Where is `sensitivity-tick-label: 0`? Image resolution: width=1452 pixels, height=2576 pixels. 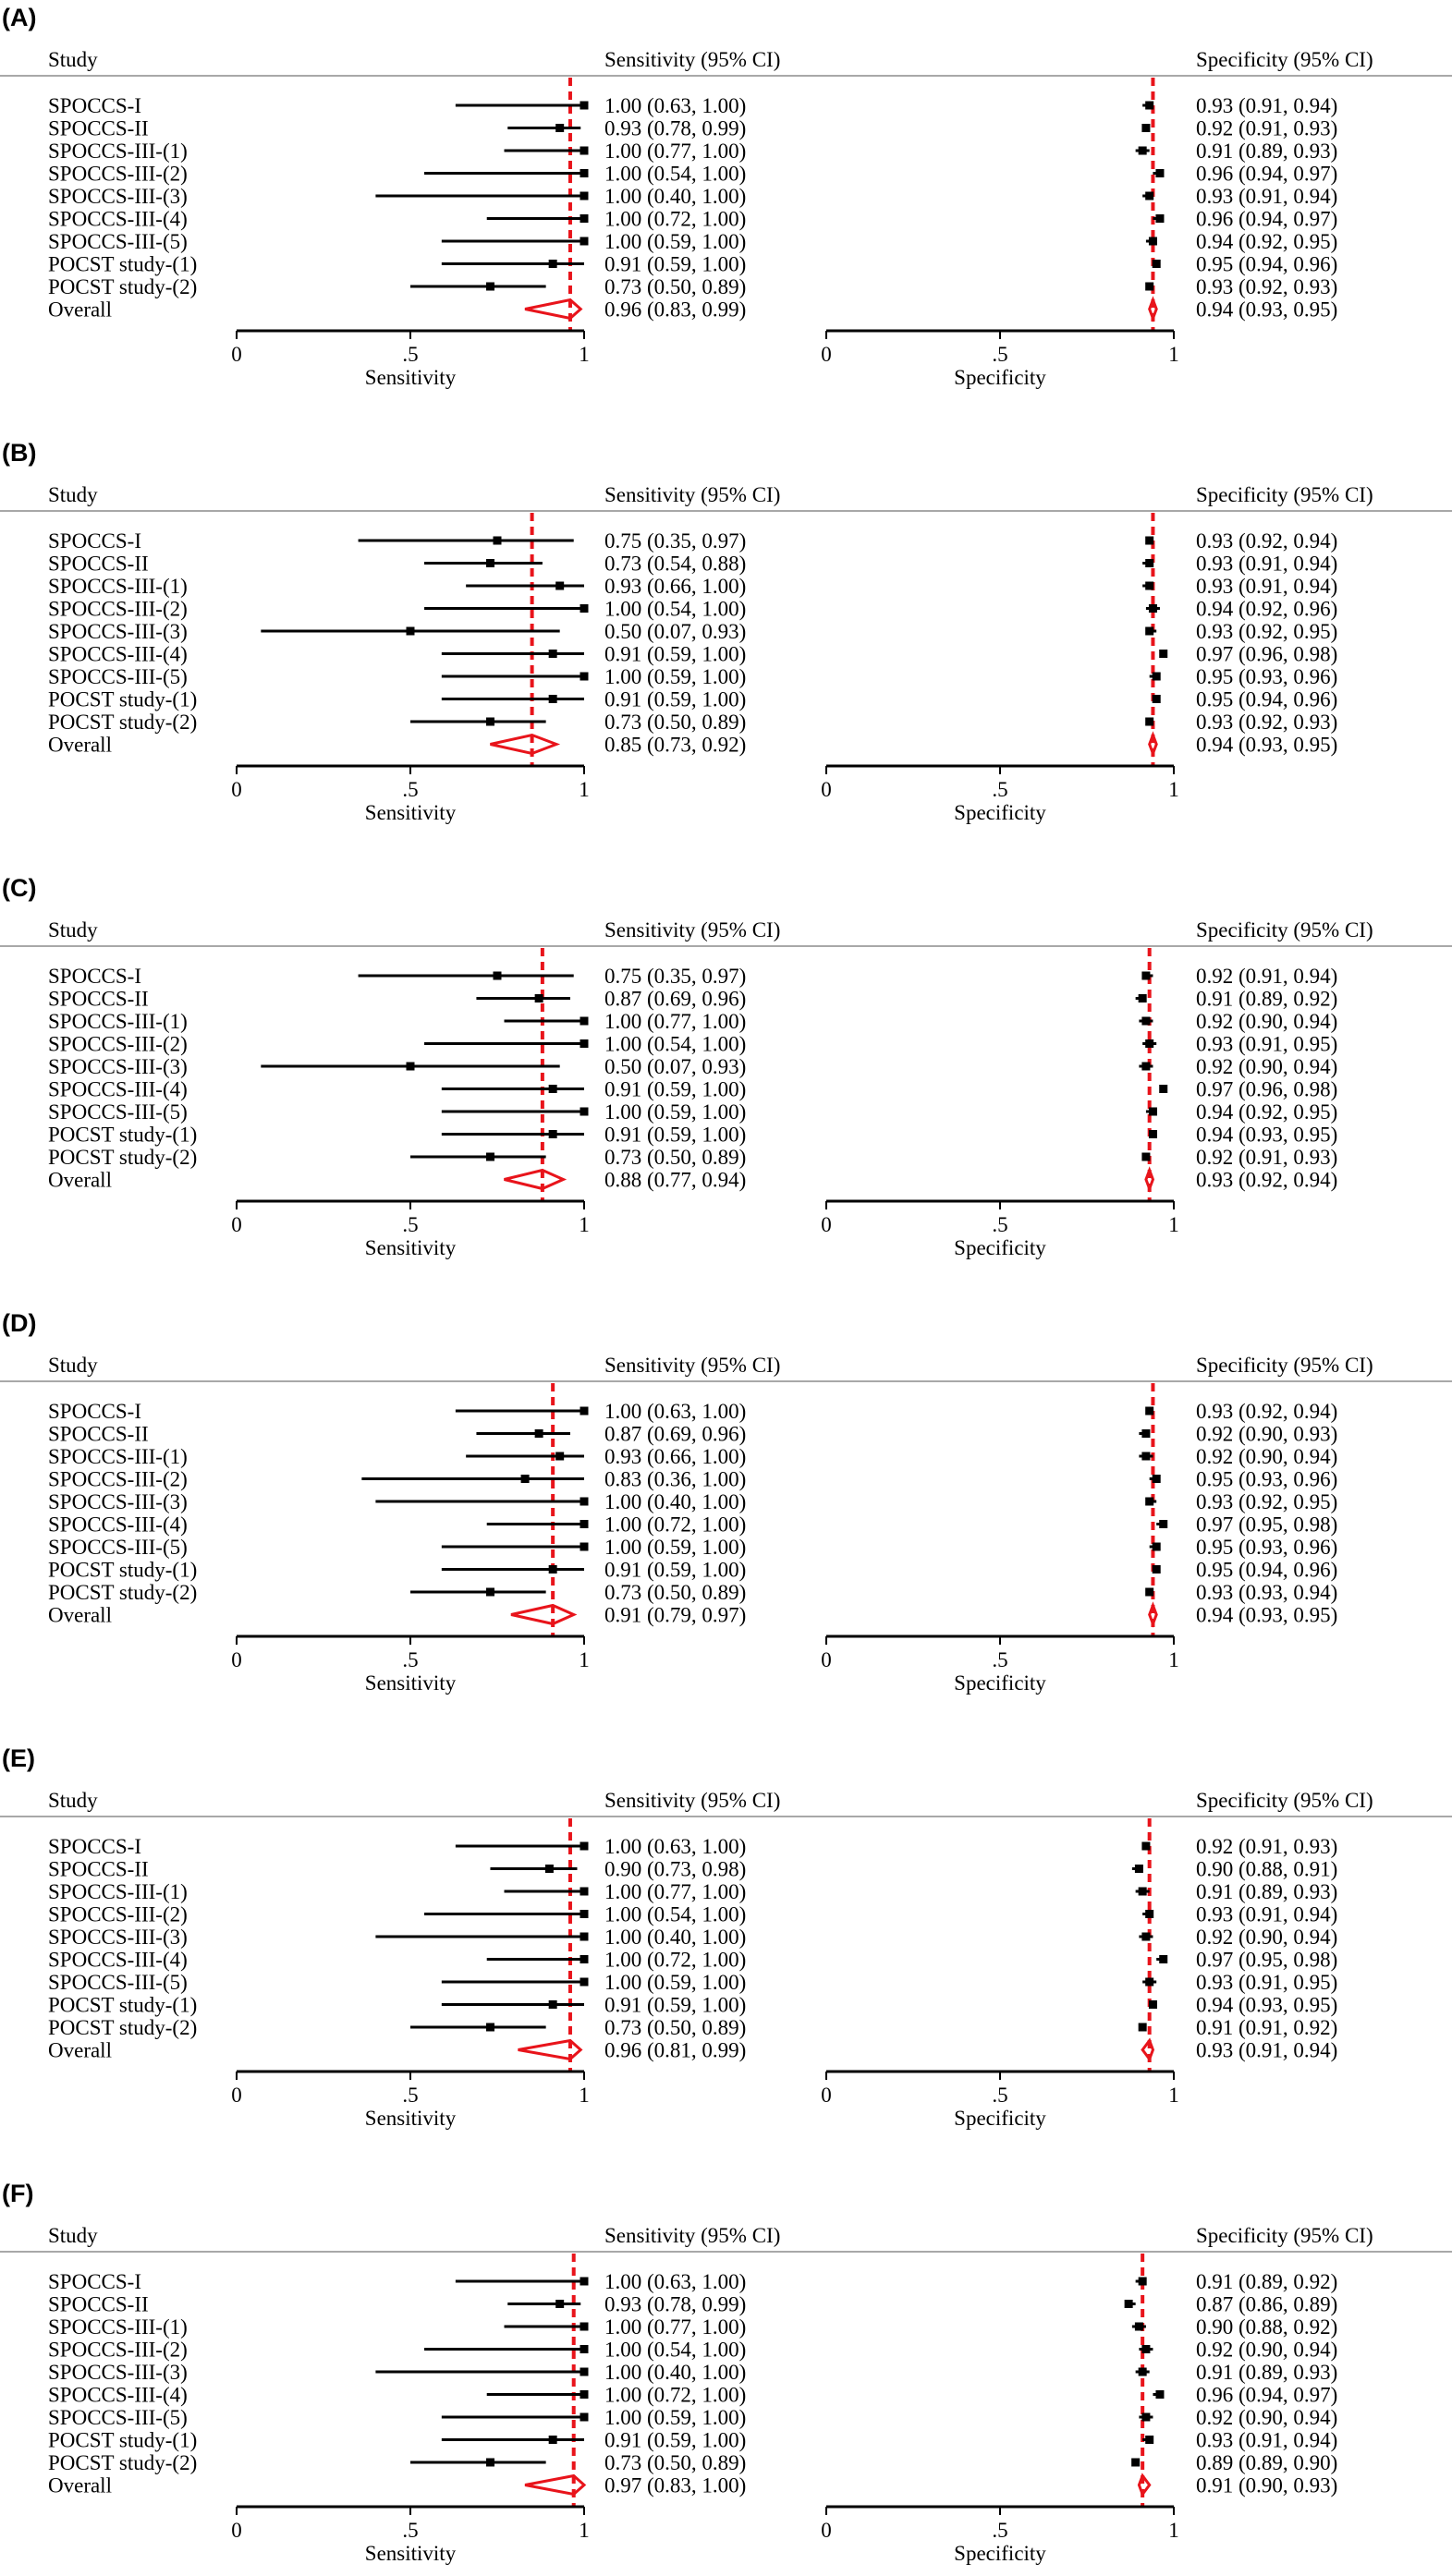
sensitivity-tick-label: 0 is located at coordinates (236, 2530).